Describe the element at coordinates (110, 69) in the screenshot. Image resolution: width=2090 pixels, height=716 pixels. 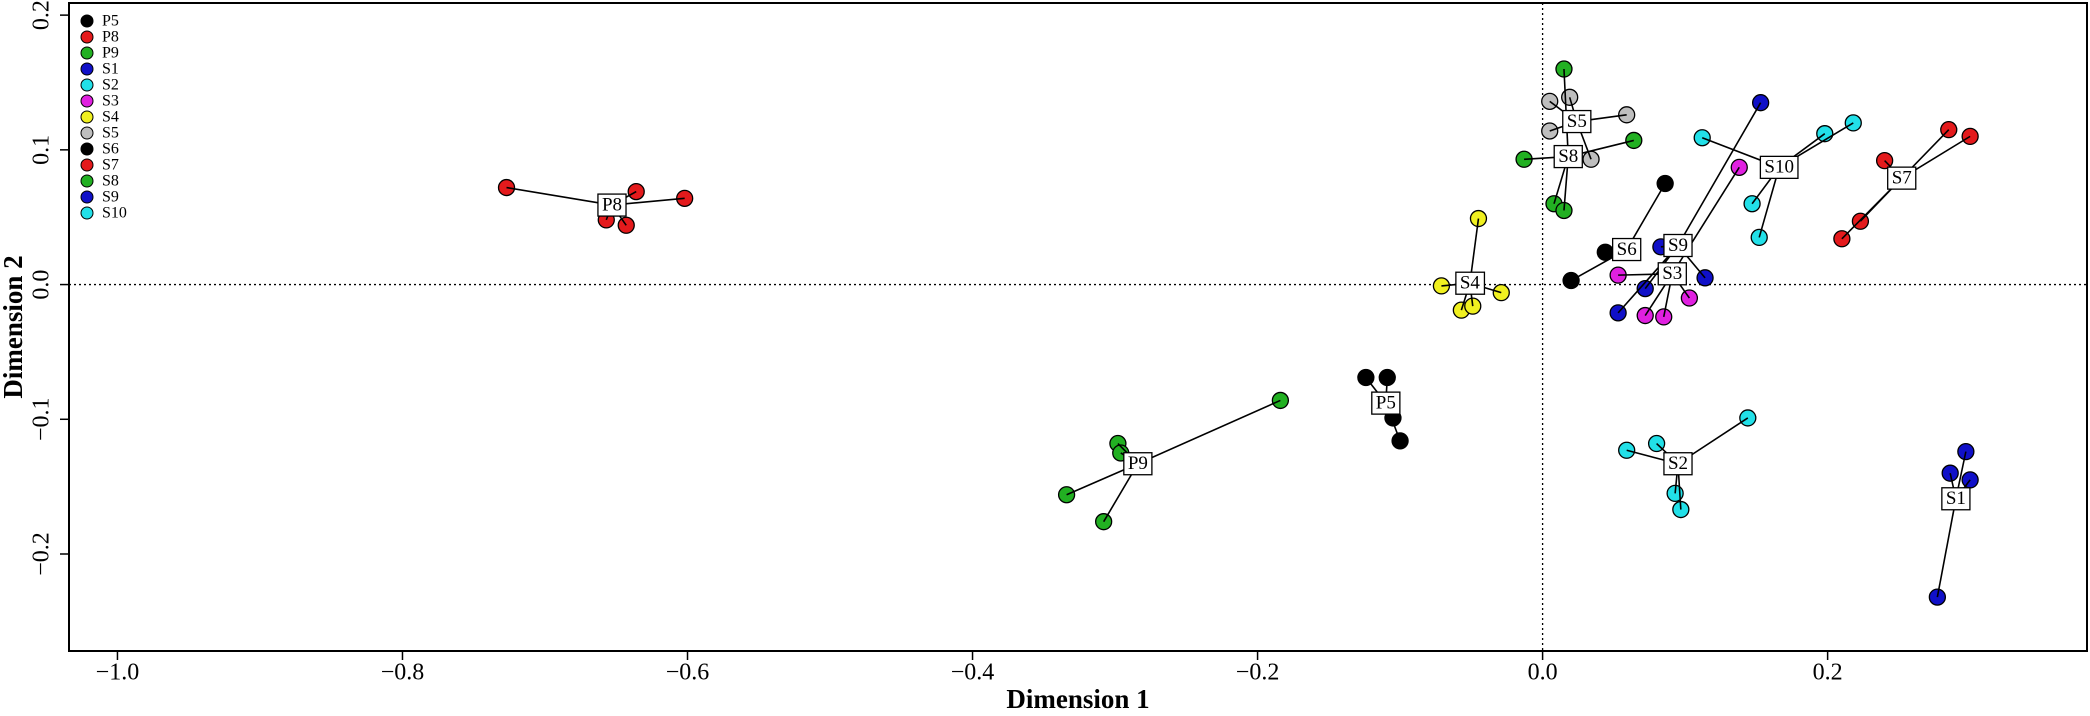
I see `legend-label: S1` at that location.